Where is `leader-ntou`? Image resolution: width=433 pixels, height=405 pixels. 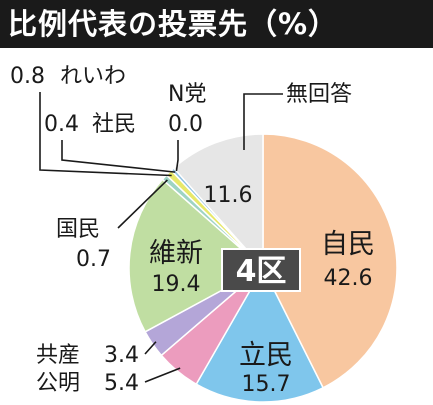
leader-ntou is located at coordinates (177, 156).